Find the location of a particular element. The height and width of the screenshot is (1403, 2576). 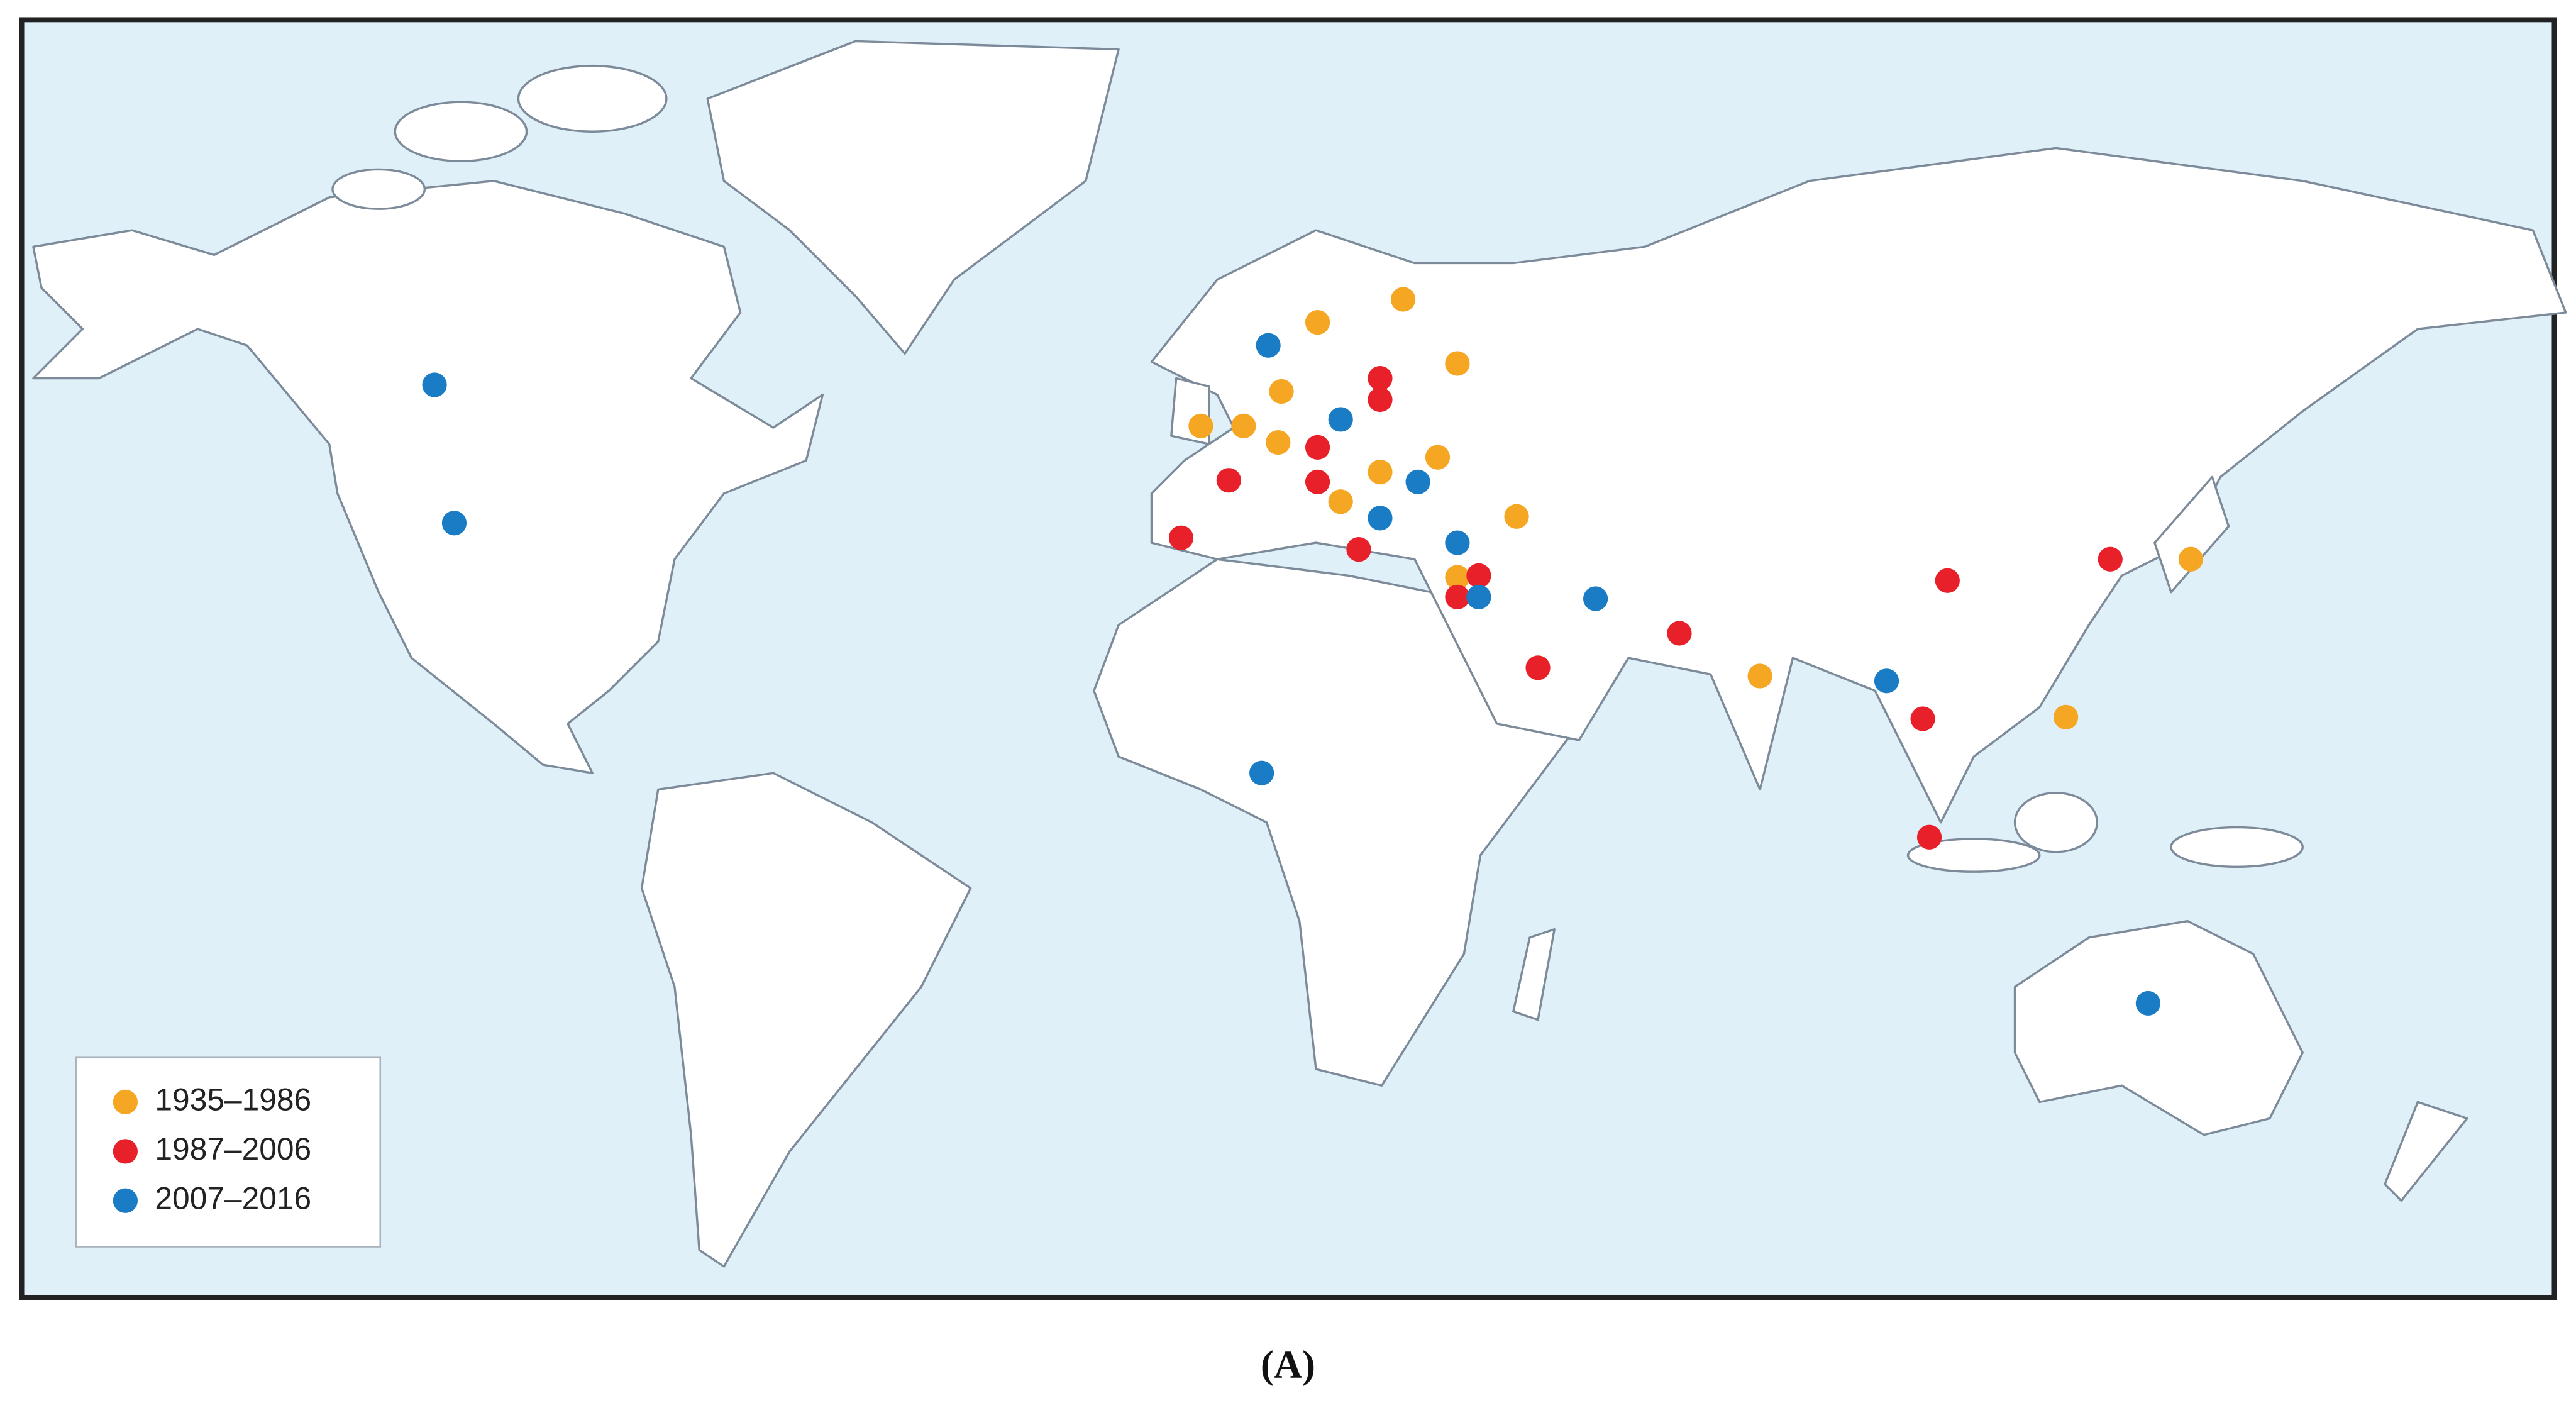

africa is located at coordinates (1337, 822).